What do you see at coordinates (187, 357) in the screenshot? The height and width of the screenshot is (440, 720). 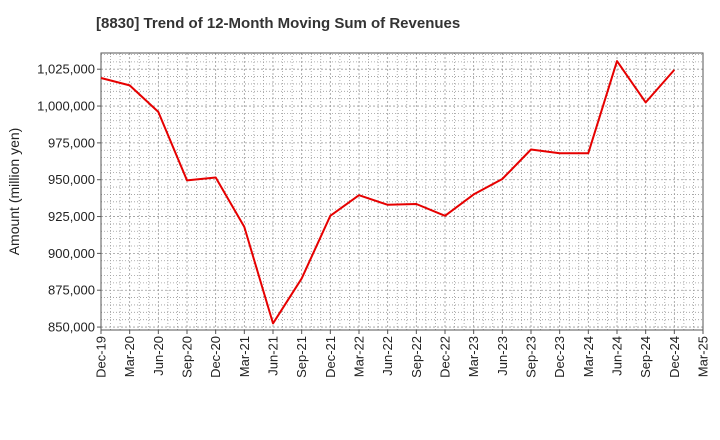 I see `x-tick-label: Sep-20` at bounding box center [187, 357].